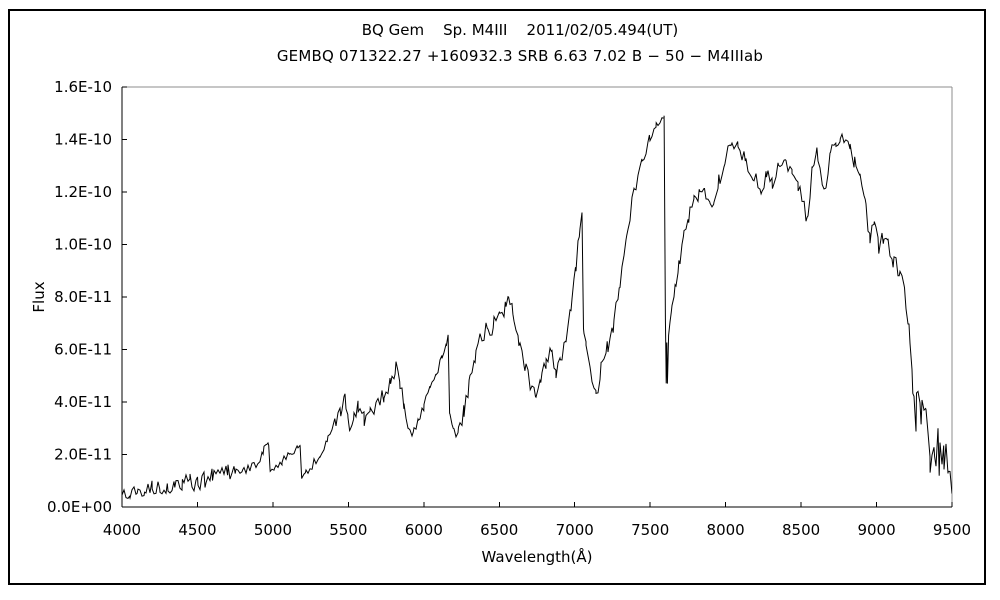  I want to click on x-tick-label: 6500, so click(499, 530).